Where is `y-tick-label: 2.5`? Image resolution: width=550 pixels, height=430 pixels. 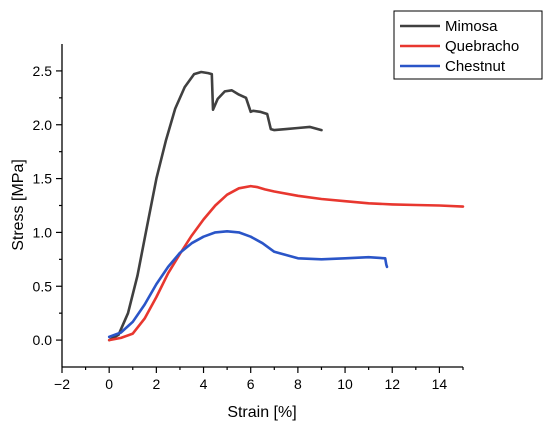 y-tick-label: 2.5 is located at coordinates (43, 71).